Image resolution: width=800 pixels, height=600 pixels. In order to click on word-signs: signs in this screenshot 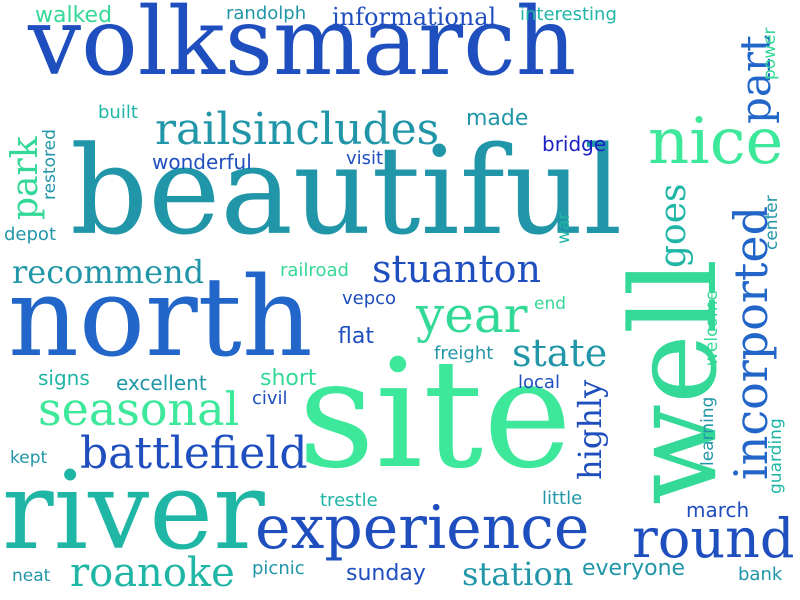, I will do `click(64, 378)`.